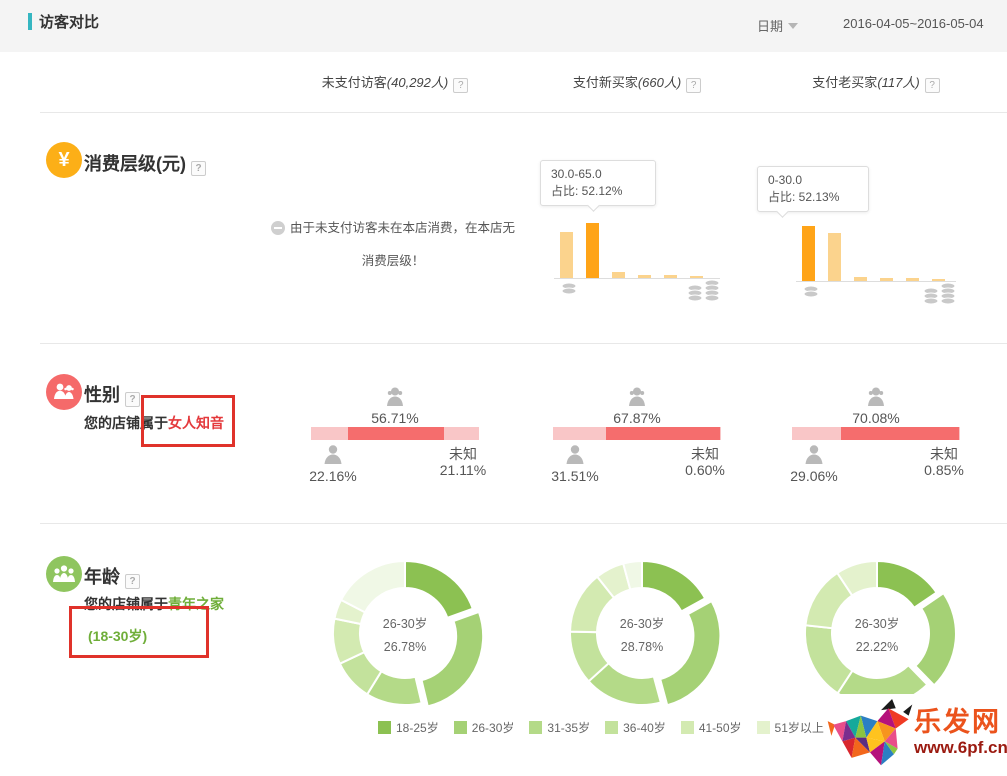 This screenshot has height=776, width=1007. What do you see at coordinates (960, 747) in the screenshot?
I see `watermark-site-url: www.6pf.cn` at bounding box center [960, 747].